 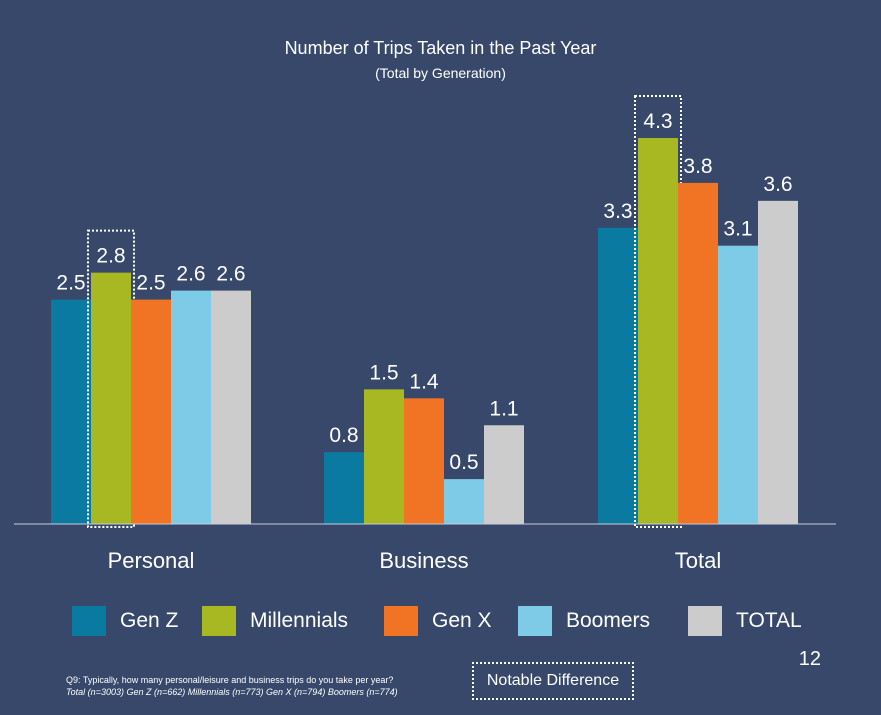 I want to click on chart-title: Number of Trips Taken in the Past Year, so click(x=440, y=48).